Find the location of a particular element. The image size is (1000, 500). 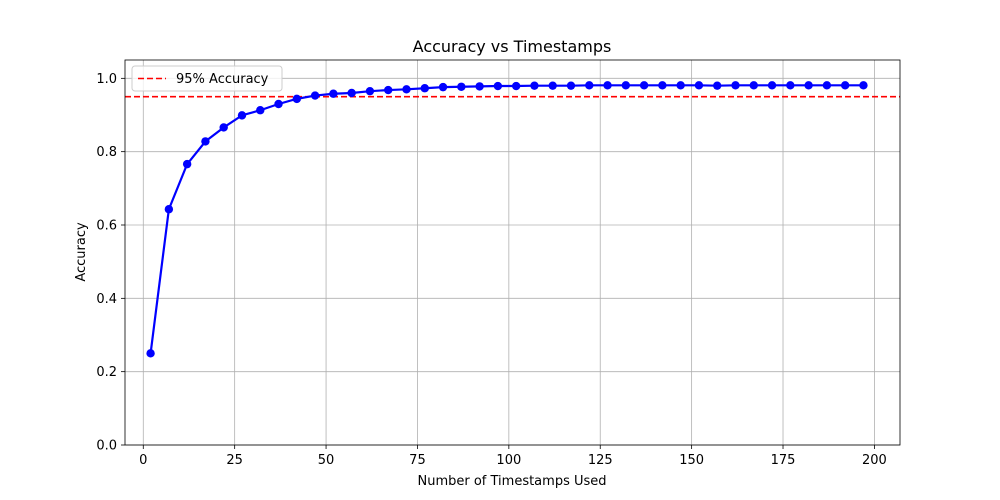

y-tick-label: 0.8 is located at coordinates (106, 152).